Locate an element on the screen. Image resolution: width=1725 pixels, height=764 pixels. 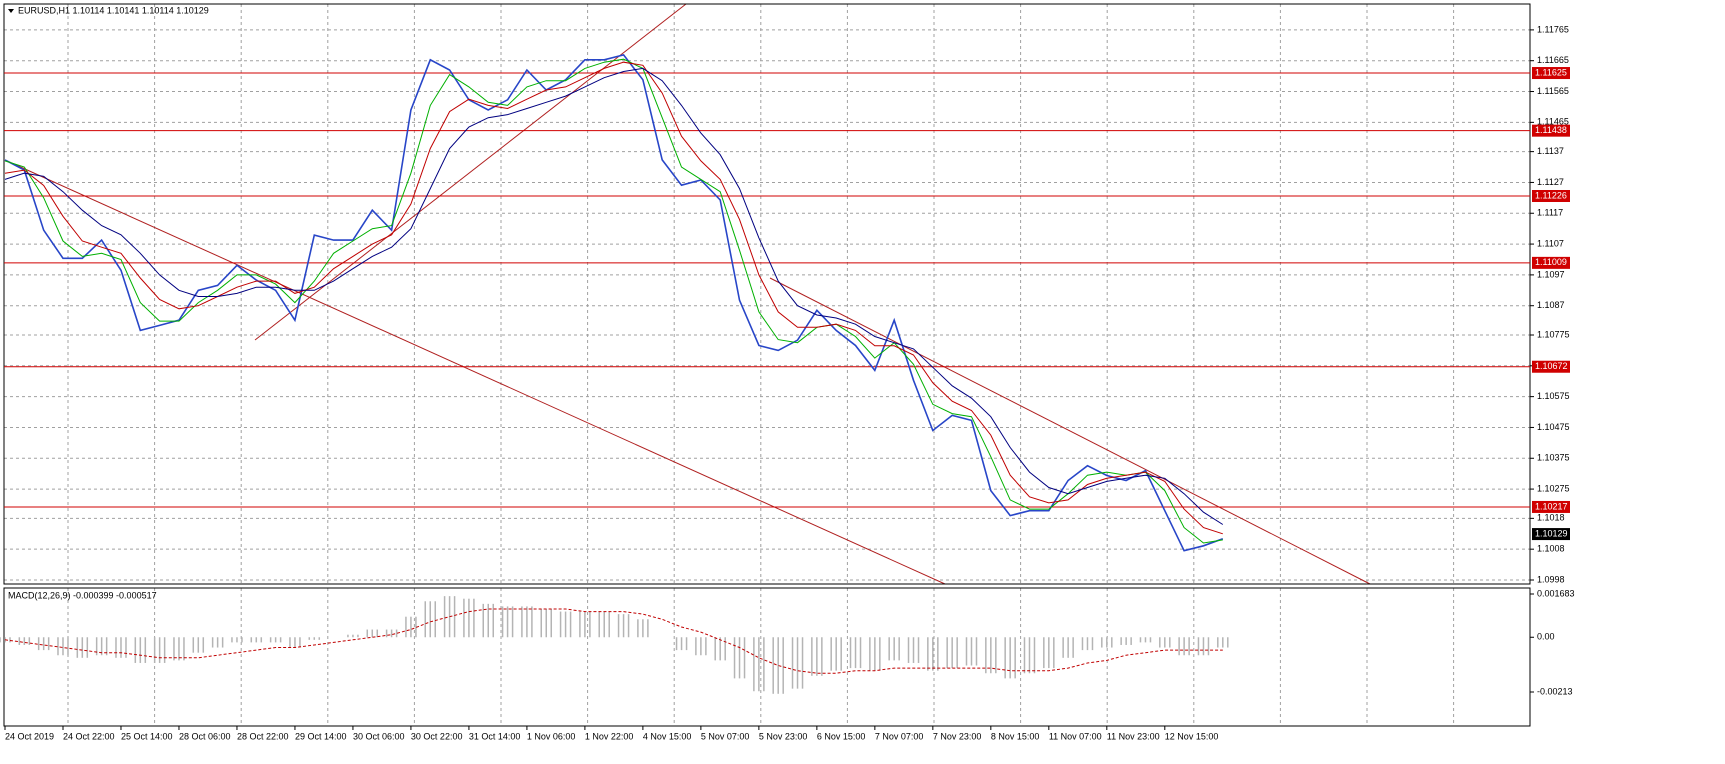
price-label: 1.10129 is located at coordinates (1551, 533).